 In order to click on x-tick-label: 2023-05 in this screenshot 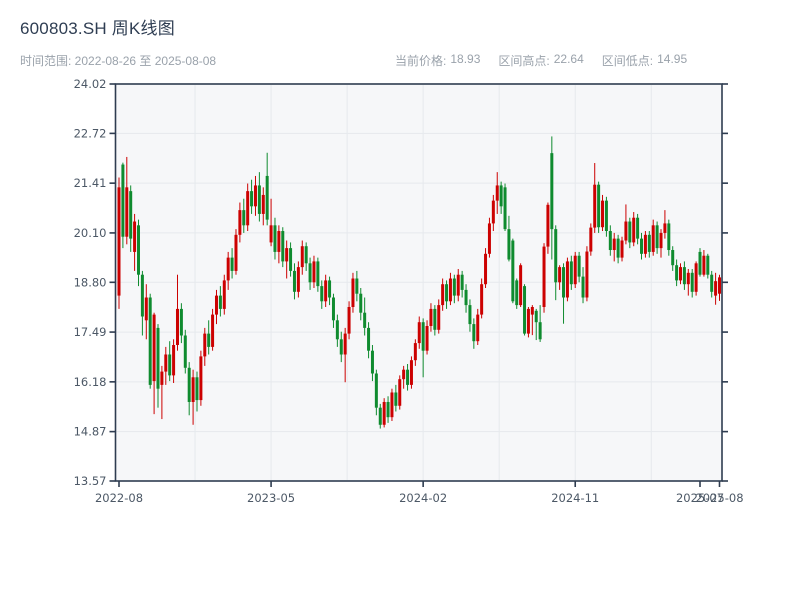, I will do `click(271, 498)`.